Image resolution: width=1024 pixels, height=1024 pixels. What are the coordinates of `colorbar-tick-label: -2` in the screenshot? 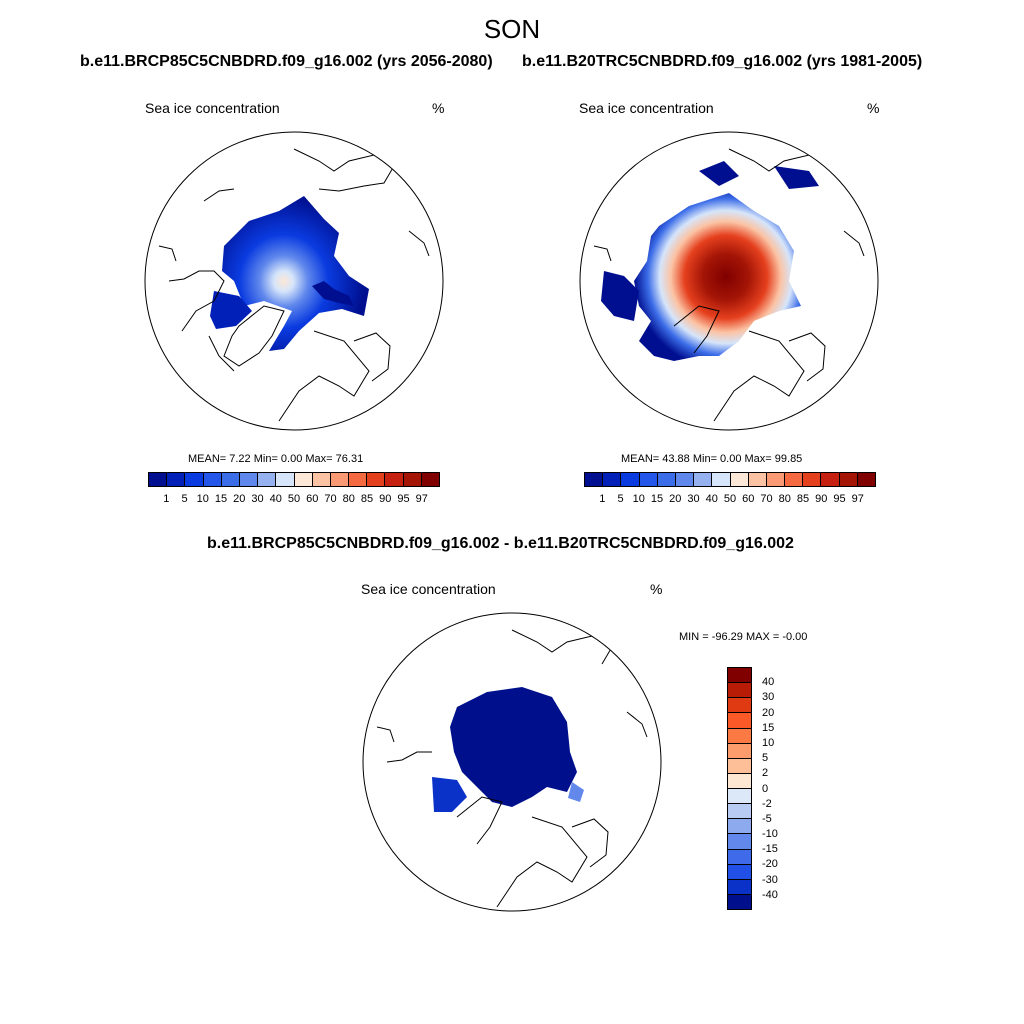 It's located at (767, 803).